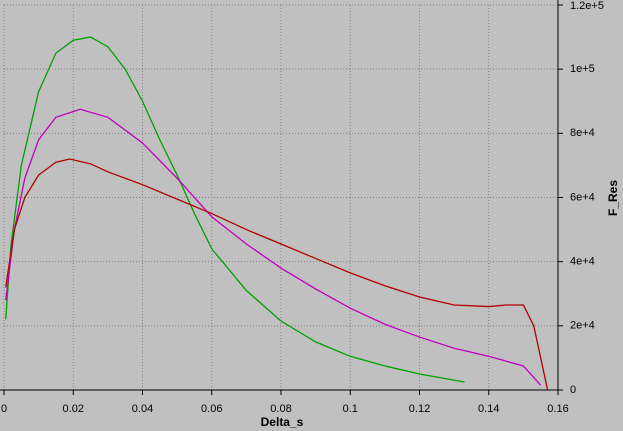 The image size is (623, 431). What do you see at coordinates (419, 409) in the screenshot?
I see `x-tick-label: 0.12` at bounding box center [419, 409].